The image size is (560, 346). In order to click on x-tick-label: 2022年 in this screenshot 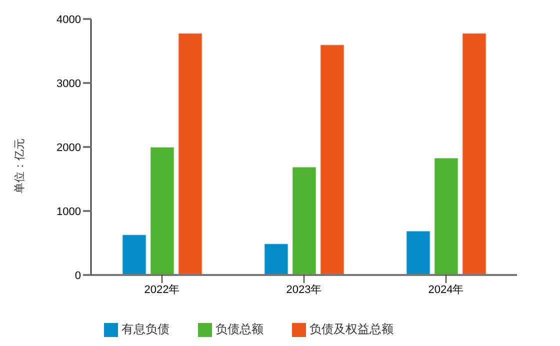, I will do `click(162, 290)`.